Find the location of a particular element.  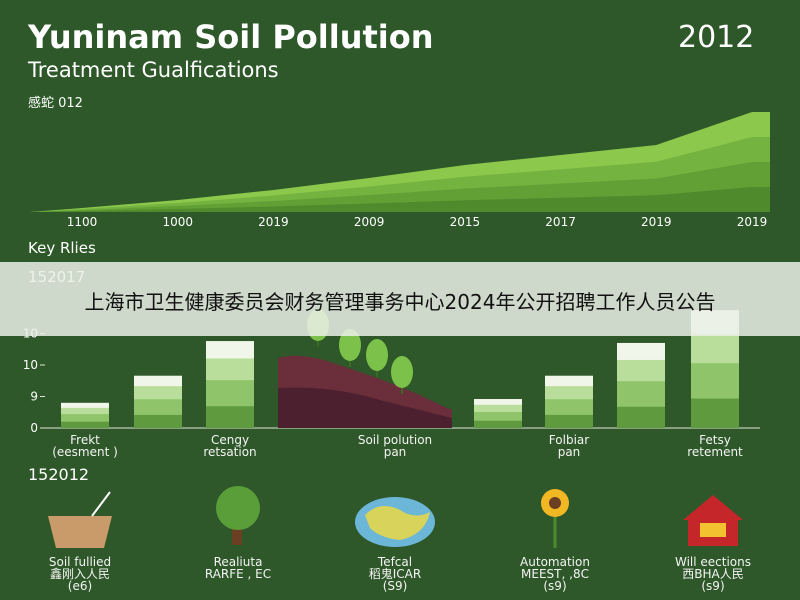

subtitle: Treatment Gualfications is located at coordinates (153, 70).